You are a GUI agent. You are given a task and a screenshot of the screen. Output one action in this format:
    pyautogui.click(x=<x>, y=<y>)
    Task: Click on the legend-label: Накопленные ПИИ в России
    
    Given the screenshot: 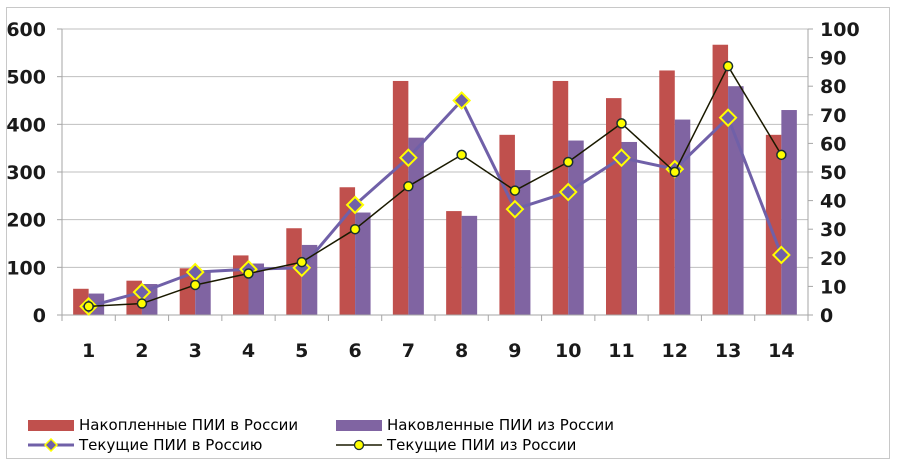 What is the action you would take?
    pyautogui.click(x=189, y=425)
    